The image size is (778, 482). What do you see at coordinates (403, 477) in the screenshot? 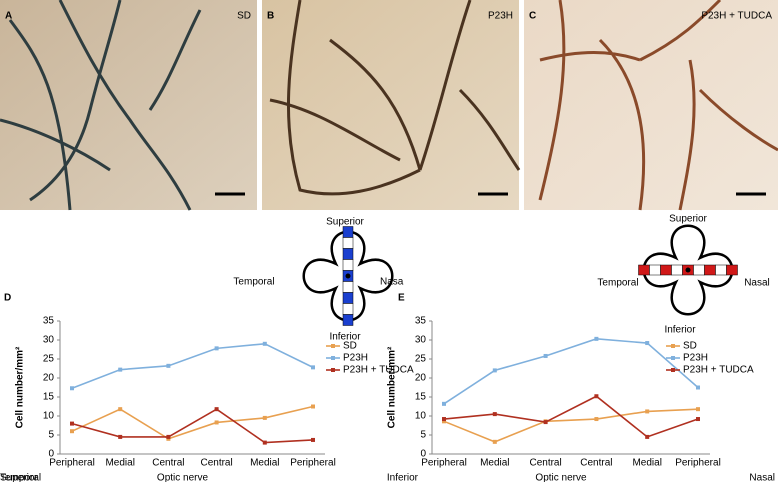
I see `axis-note: Inferior` at bounding box center [403, 477].